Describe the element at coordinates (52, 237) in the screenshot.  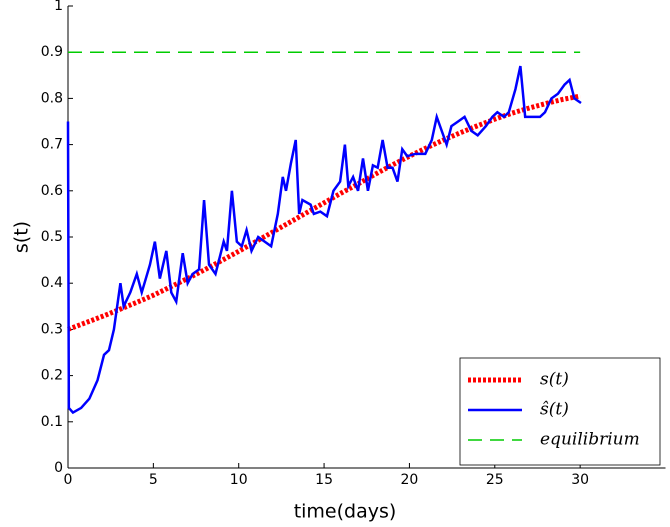
I see `y-tick-label: 0.5` at that location.